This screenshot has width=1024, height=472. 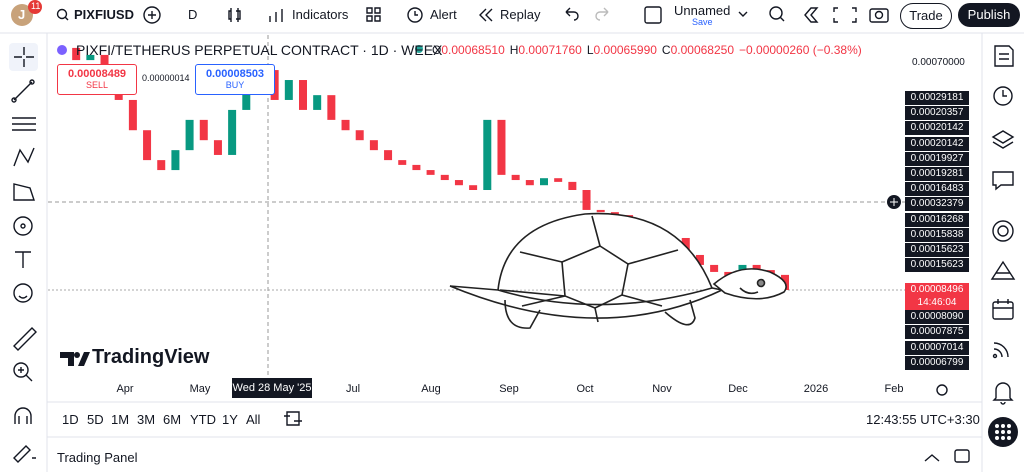 What do you see at coordinates (937, 296) in the screenshot?
I see `current-price: 0.00008496 14:46:04` at bounding box center [937, 296].